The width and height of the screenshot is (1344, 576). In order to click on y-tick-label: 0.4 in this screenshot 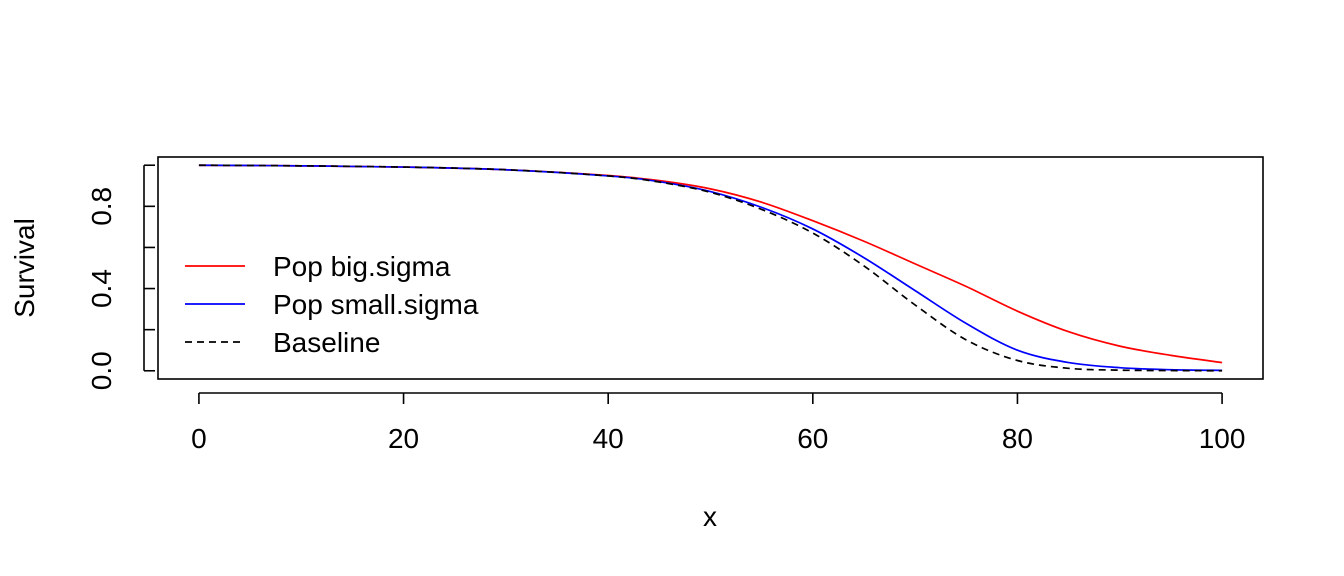, I will do `click(101, 288)`.